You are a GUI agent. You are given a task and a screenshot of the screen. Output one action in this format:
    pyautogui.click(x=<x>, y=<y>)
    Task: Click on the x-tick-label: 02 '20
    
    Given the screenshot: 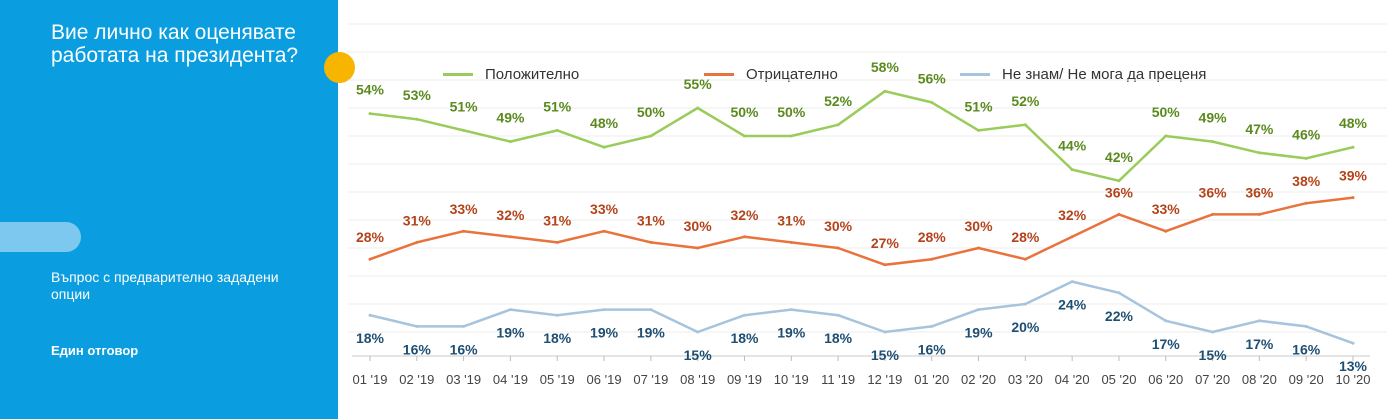 What is the action you would take?
    pyautogui.click(x=978, y=379)
    